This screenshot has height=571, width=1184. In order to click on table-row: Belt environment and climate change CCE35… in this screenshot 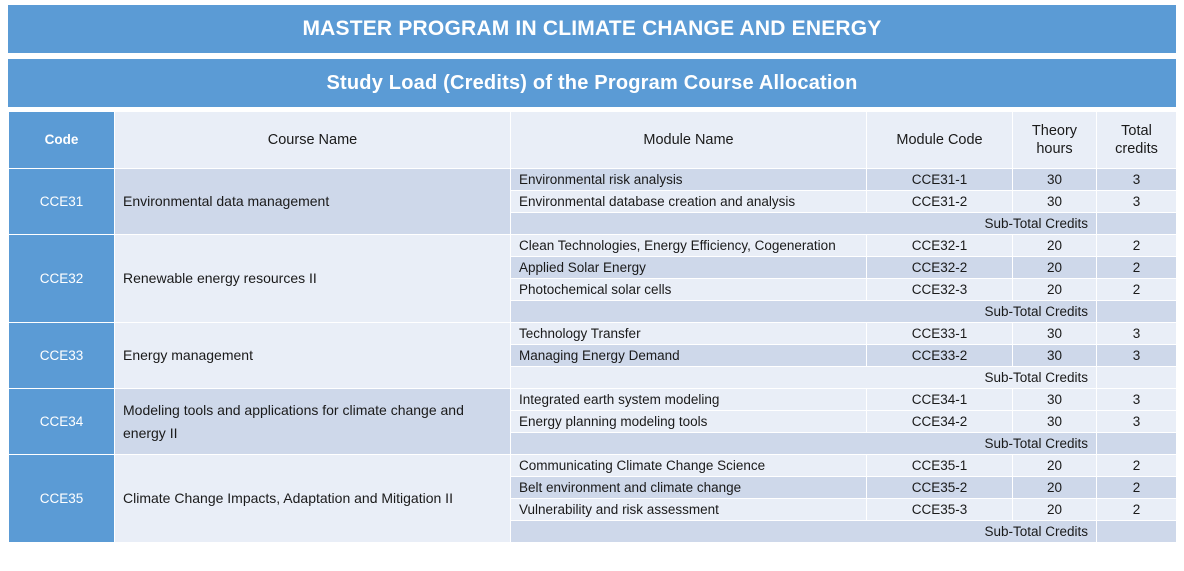, I will do `click(593, 487)`.